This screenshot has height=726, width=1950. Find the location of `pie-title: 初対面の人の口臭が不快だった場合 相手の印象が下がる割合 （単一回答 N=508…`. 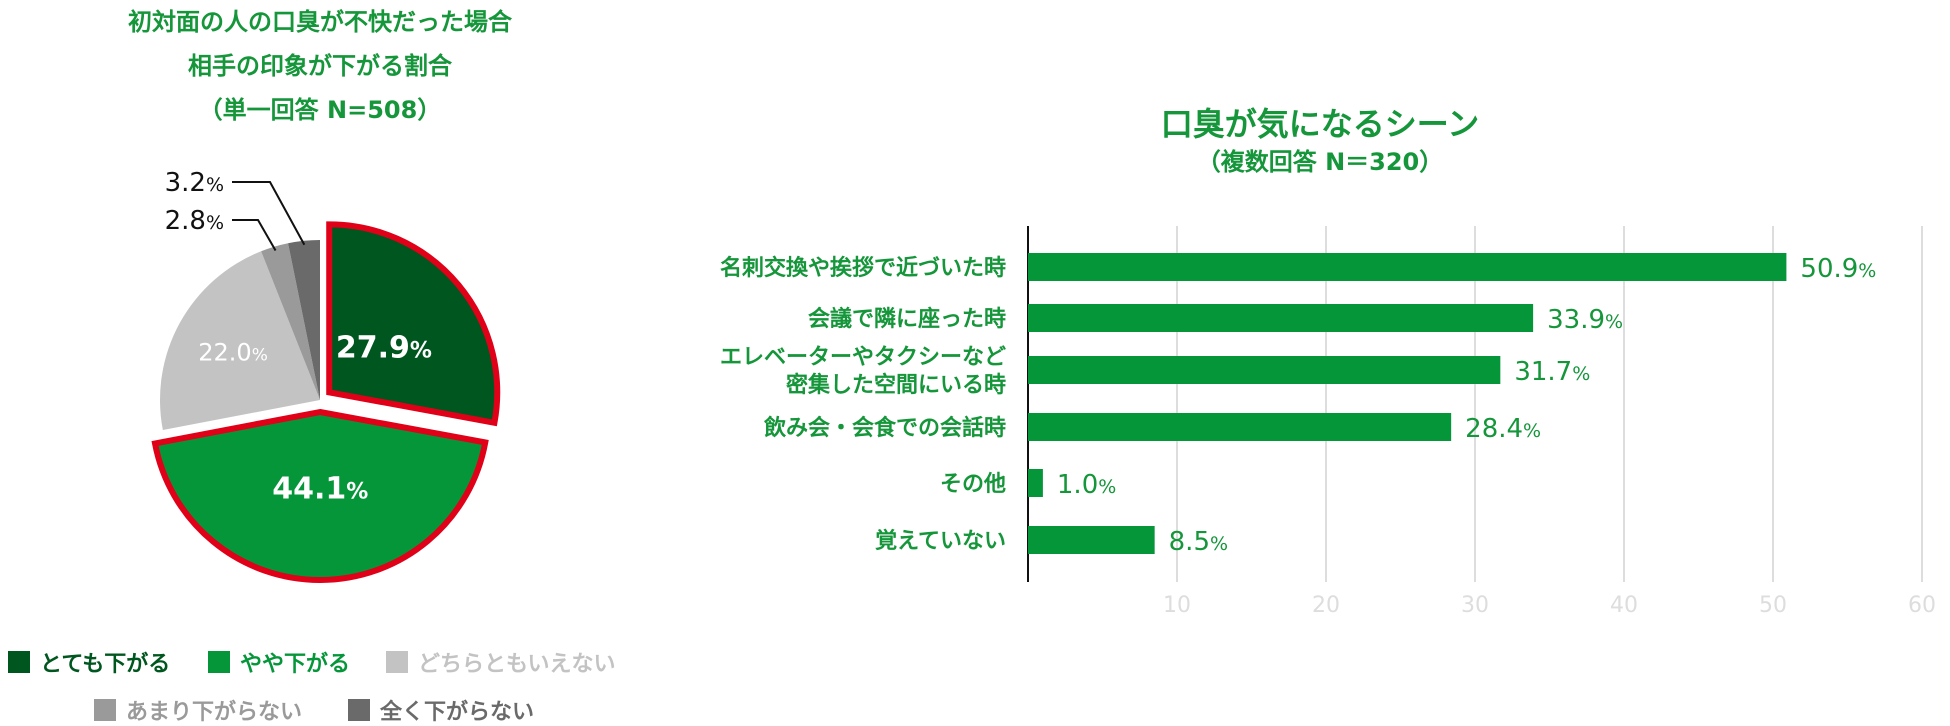

pie-title: 初対面の人の口臭が不快だった場合 相手の印象が下がる割合 （単一回答 N=508… is located at coordinates (320, 66).